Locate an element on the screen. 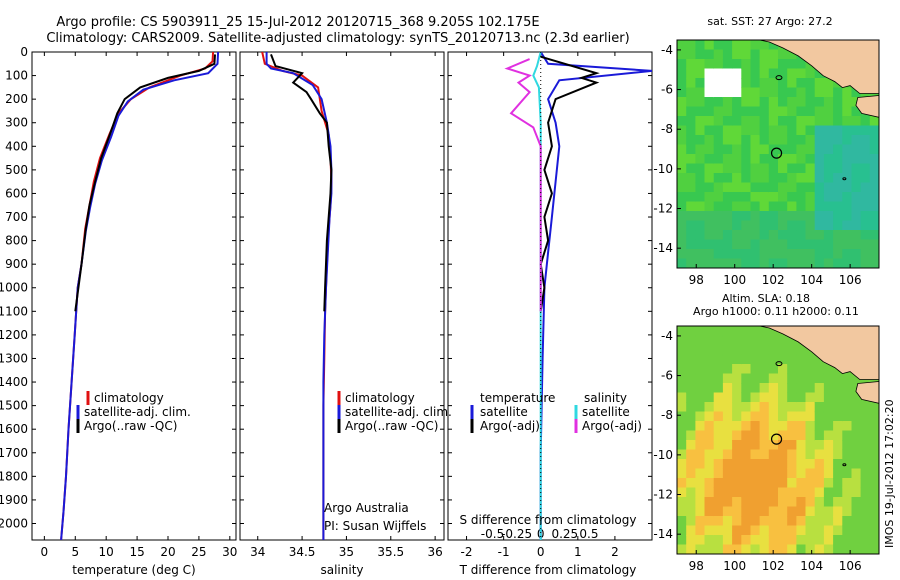  map-x-tick-label: 102 is located at coordinates (773, 280).